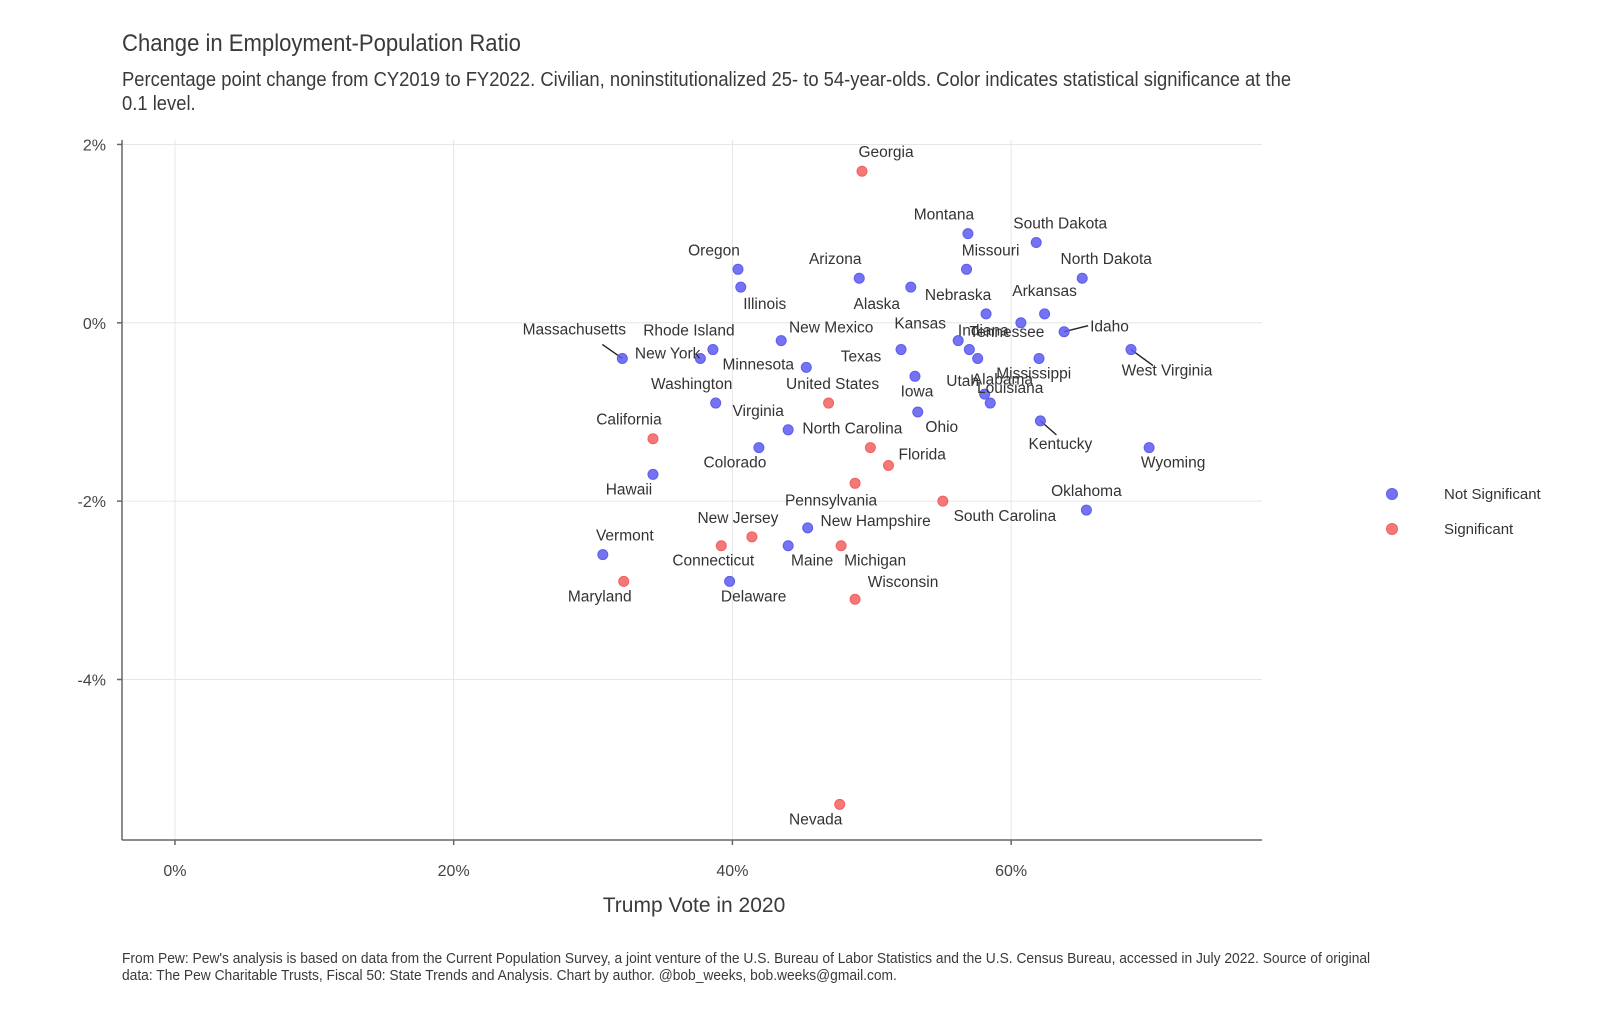  I want to click on label-utah: Utah, so click(962, 381).